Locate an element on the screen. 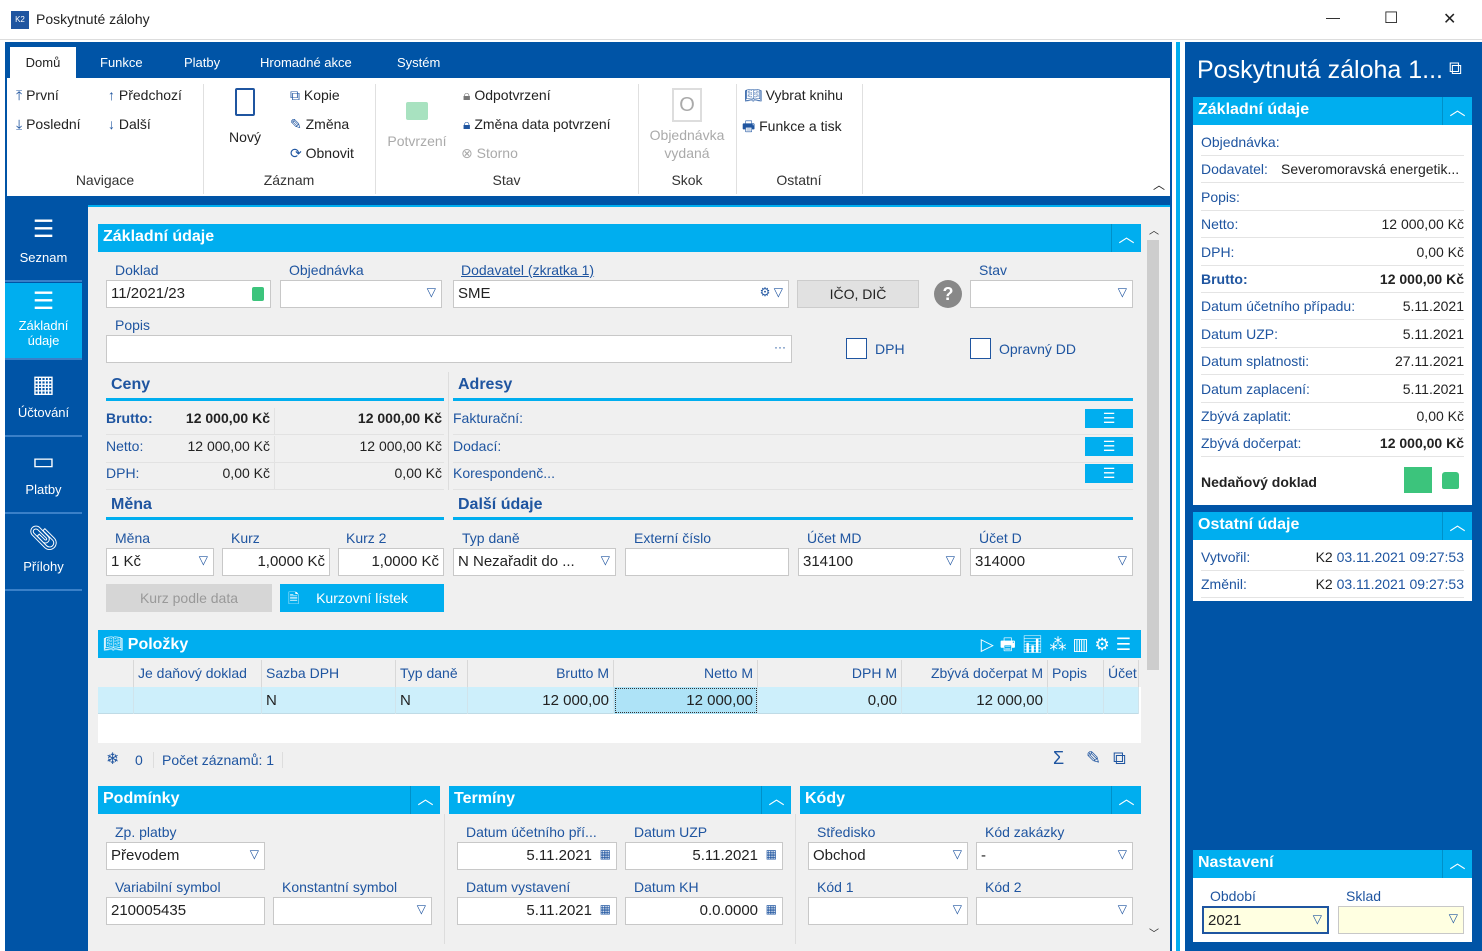 The image size is (1482, 951). section-header-kody: Kódy ︿ is located at coordinates (970, 800).